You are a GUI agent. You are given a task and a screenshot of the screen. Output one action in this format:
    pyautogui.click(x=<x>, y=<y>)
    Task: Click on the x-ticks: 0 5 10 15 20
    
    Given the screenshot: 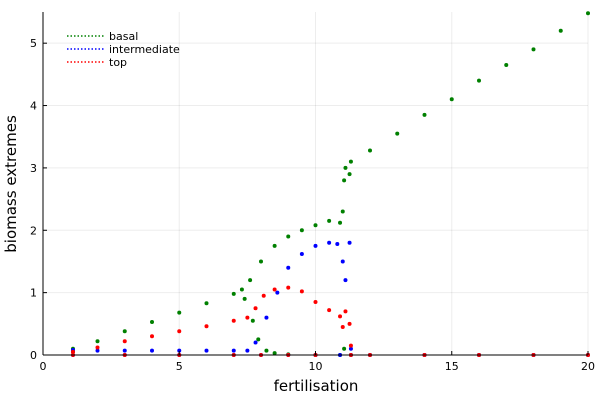 What is the action you would take?
    pyautogui.click(x=317, y=362)
    